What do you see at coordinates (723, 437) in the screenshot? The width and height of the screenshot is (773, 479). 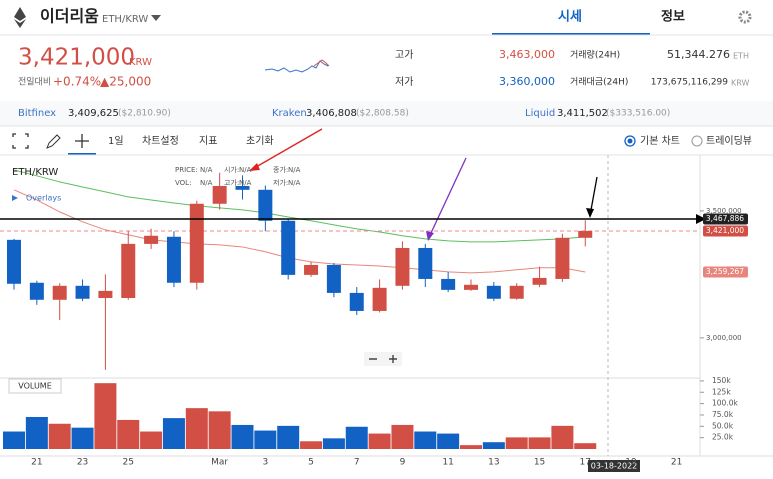 I see `volume-tick-label: 25.0k` at bounding box center [723, 437].